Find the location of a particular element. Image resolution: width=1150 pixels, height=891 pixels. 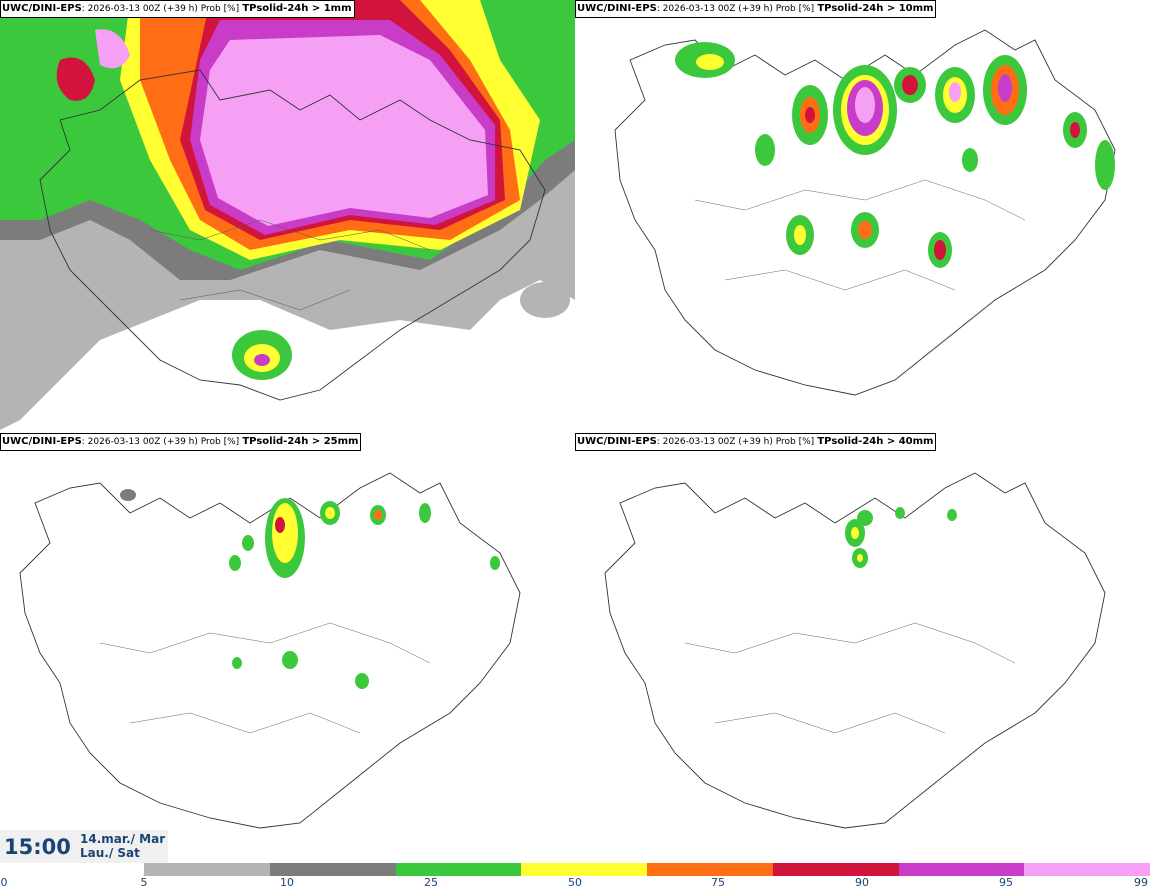

colorbar-tick: 0 is located at coordinates (4, 882).